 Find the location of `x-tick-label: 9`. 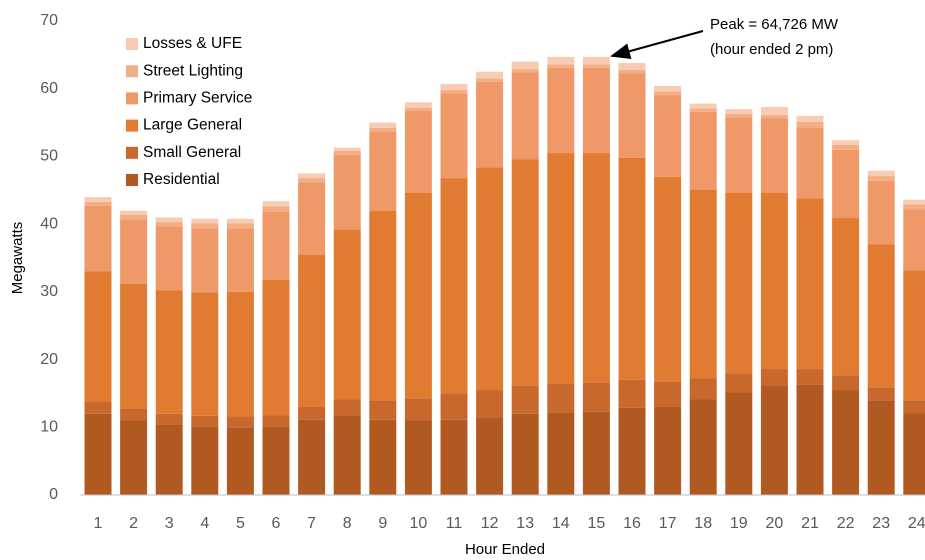

x-tick-label: 9 is located at coordinates (382, 523).